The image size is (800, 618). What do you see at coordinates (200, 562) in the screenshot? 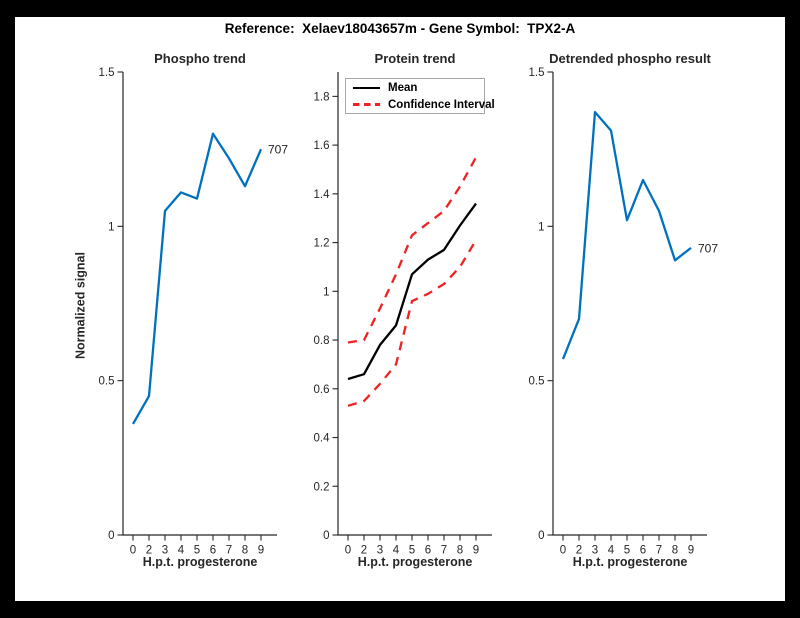
I see `x-axis-label-phospho: H.p.t. progesterone` at bounding box center [200, 562].